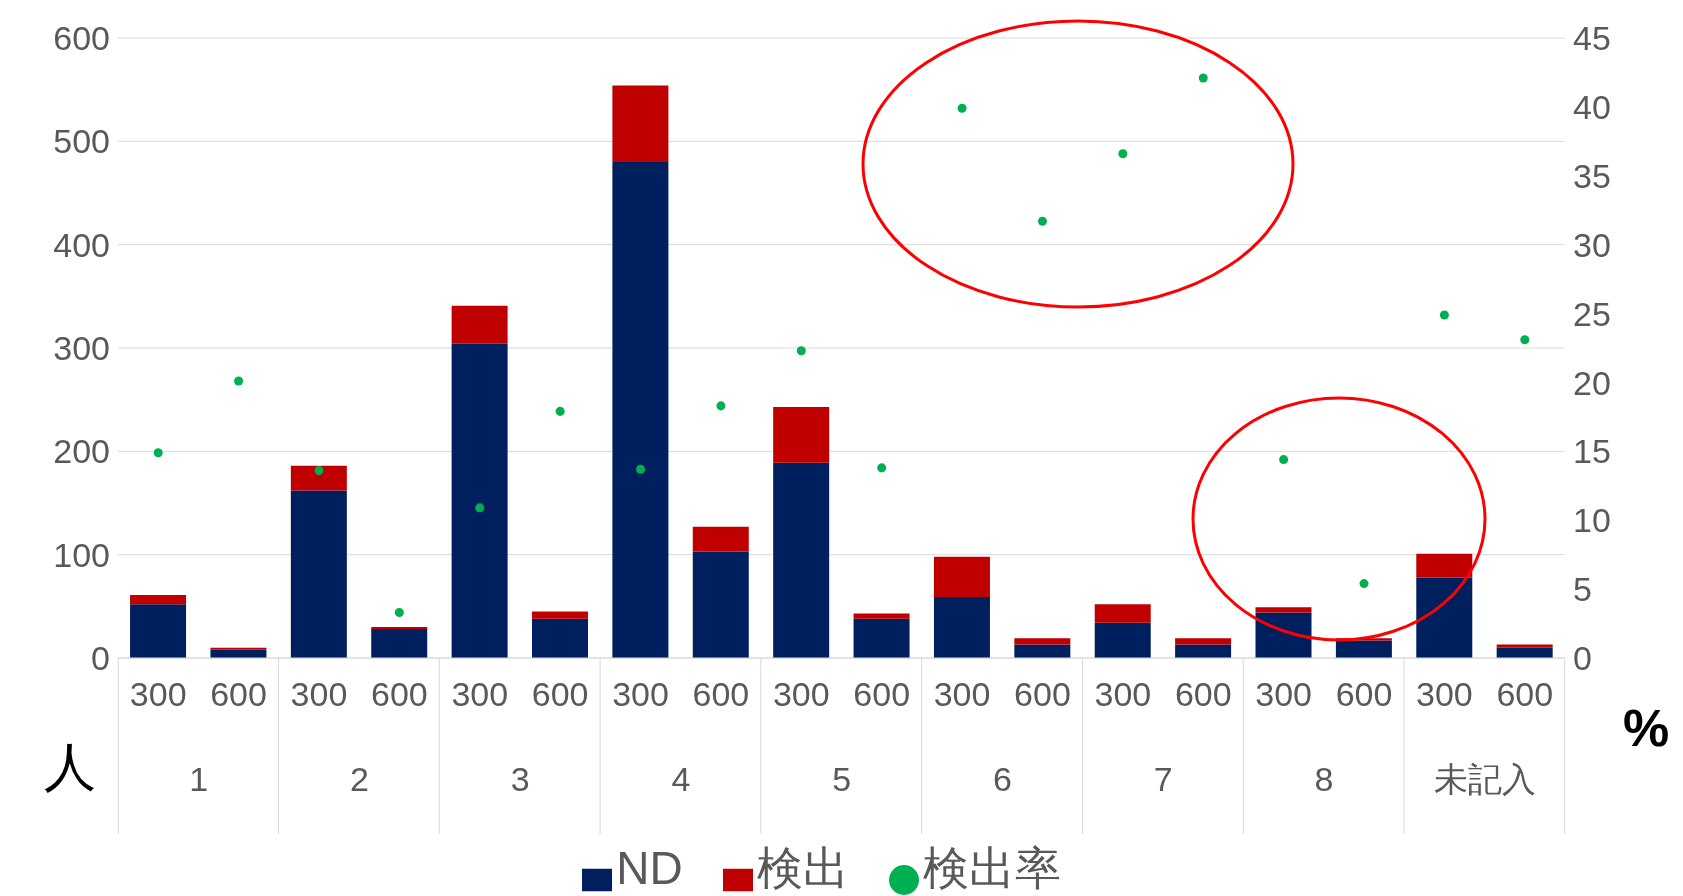 The height and width of the screenshot is (896, 1683). I want to click on legend-label: 検出率, so click(991, 868).